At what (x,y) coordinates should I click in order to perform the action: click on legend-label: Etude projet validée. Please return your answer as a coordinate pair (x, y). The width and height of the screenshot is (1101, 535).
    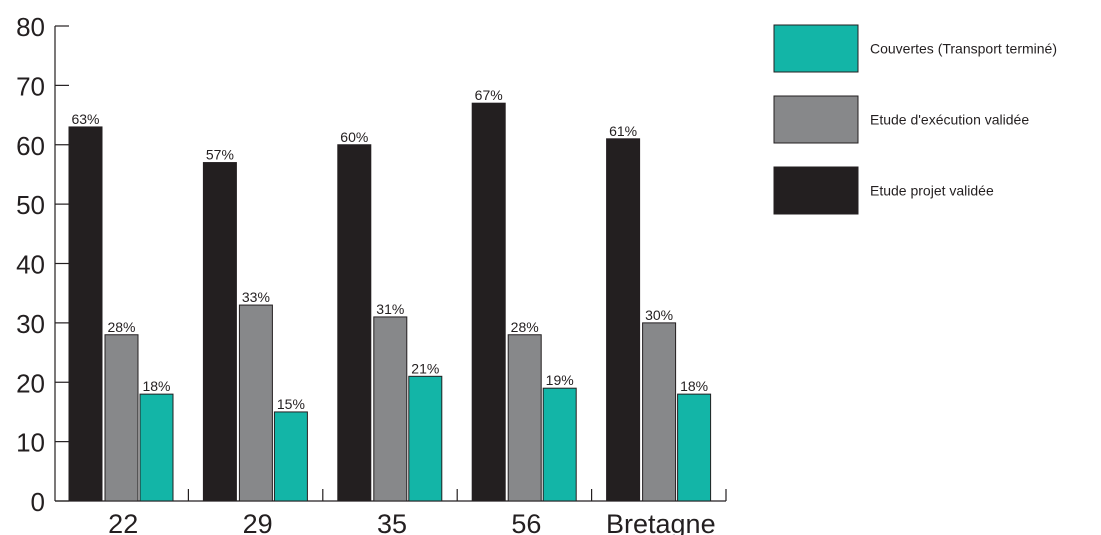
    Looking at the image, I should click on (932, 191).